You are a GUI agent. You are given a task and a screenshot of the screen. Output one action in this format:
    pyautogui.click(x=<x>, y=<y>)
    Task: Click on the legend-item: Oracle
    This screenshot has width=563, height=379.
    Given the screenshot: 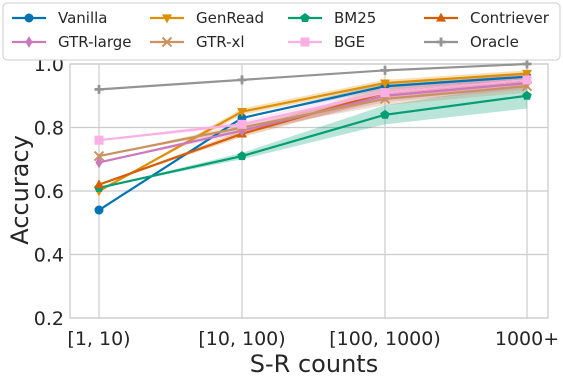 What is the action you would take?
    pyautogui.click(x=471, y=42)
    